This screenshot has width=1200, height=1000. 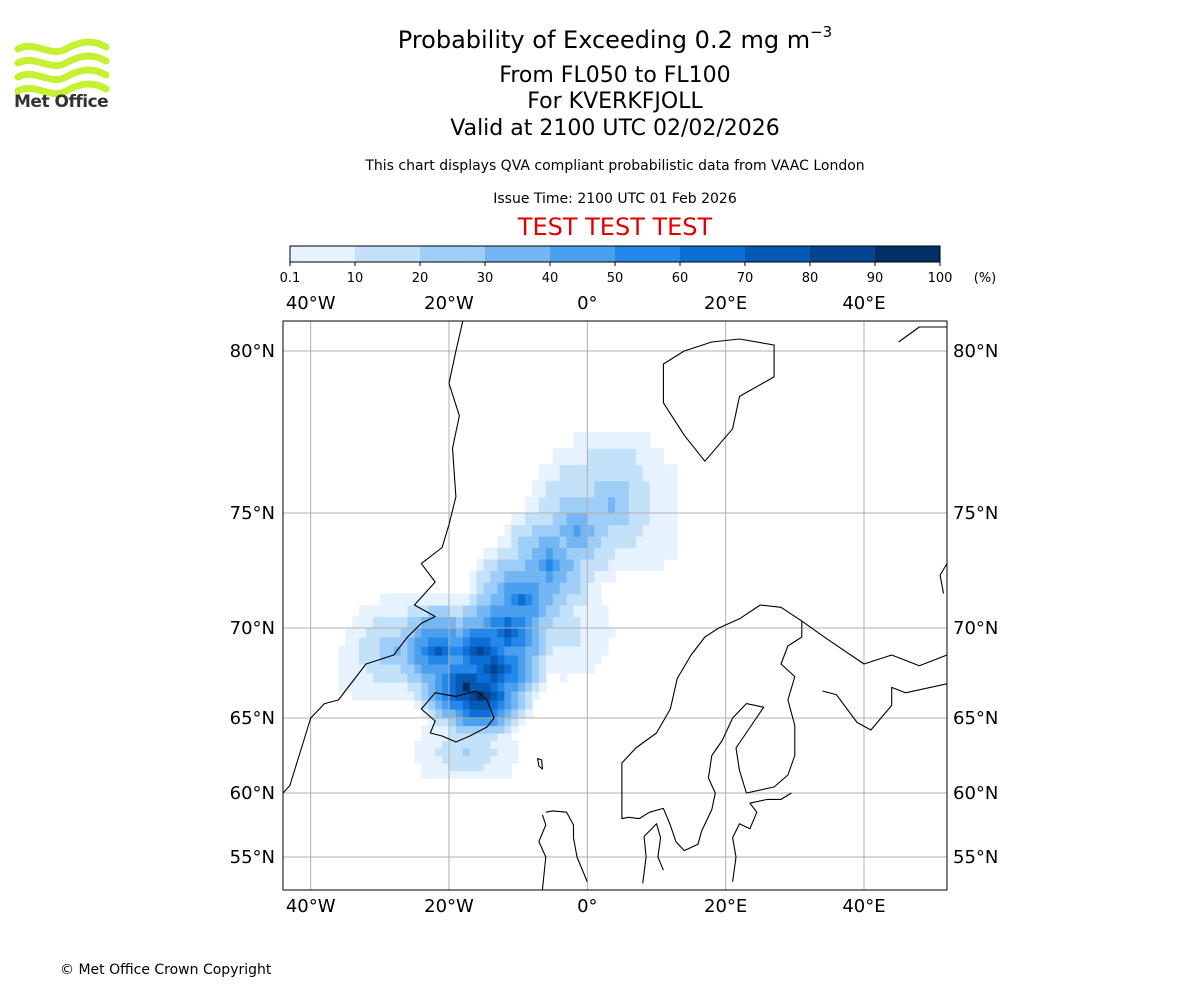 I want to click on baltic-coast, so click(x=762, y=837).